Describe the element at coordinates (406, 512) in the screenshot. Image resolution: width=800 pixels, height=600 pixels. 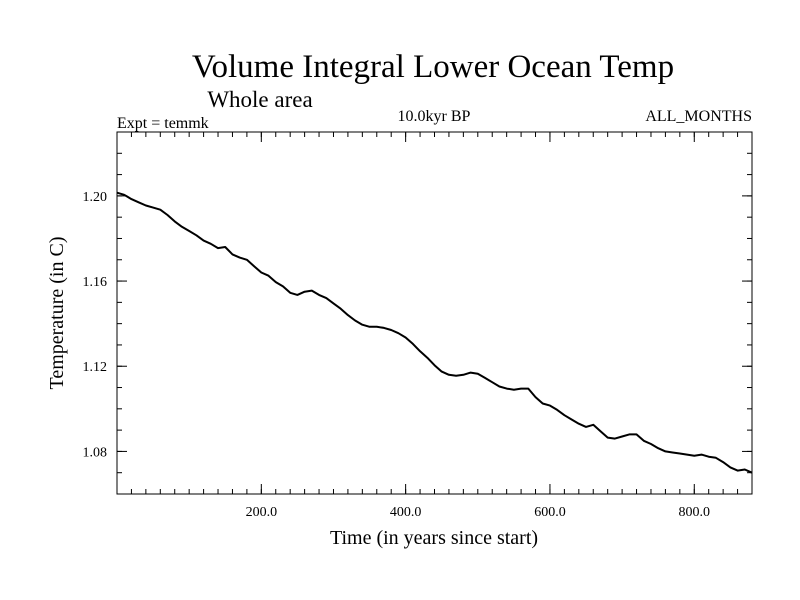
I see `x-tick-label: 400.0` at that location.